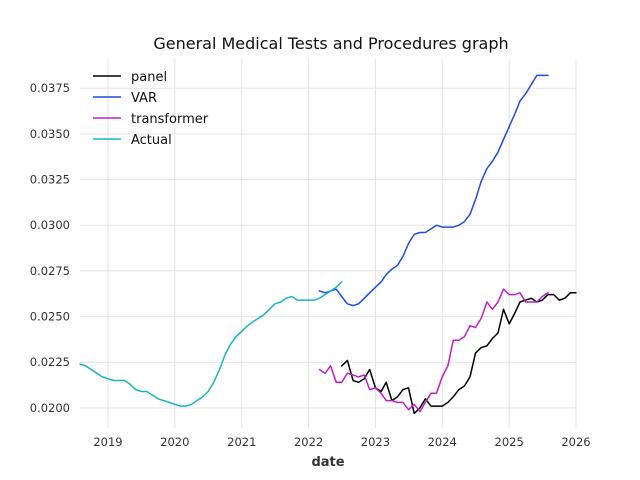  What do you see at coordinates (375, 442) in the screenshot?
I see `x-tick-label: 2023` at bounding box center [375, 442].